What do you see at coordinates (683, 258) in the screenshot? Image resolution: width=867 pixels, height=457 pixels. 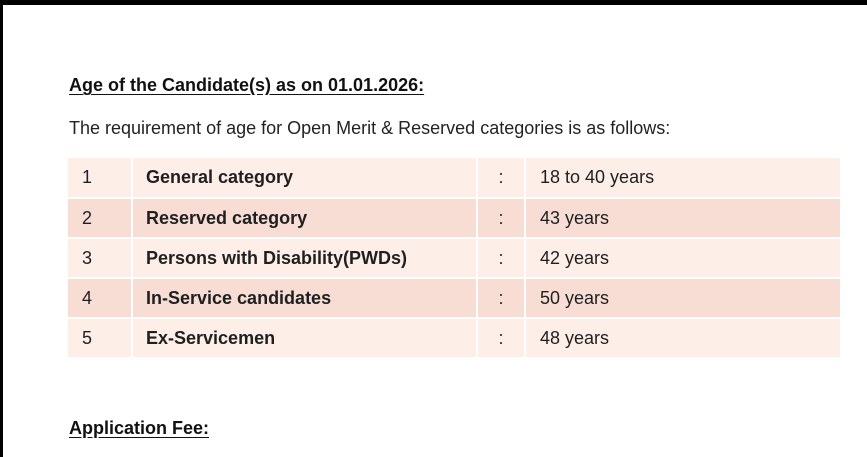 I see `age-limit-value: 42 years` at bounding box center [683, 258].